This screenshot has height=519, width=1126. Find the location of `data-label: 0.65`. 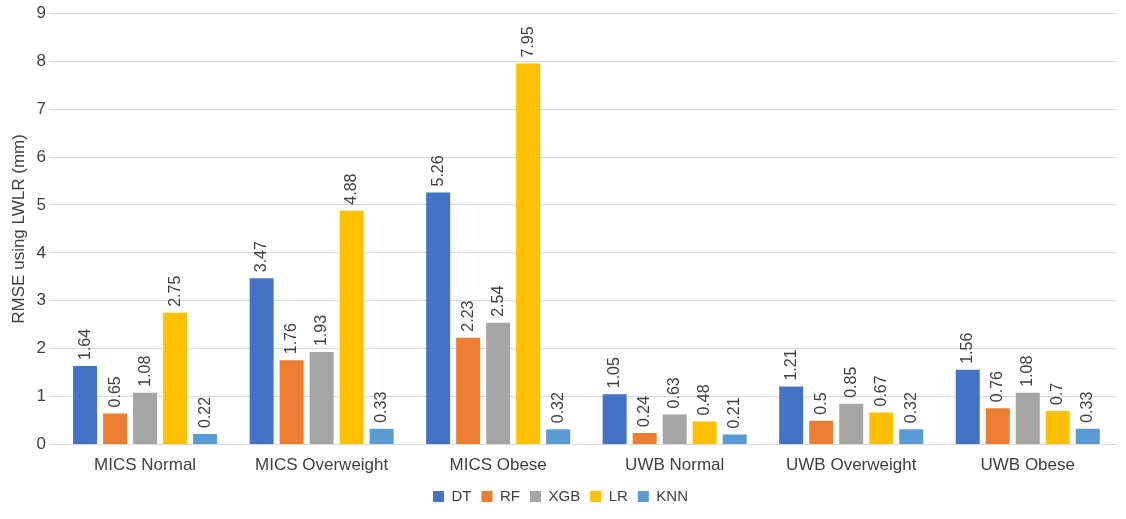

data-label: 0.65 is located at coordinates (114, 392).